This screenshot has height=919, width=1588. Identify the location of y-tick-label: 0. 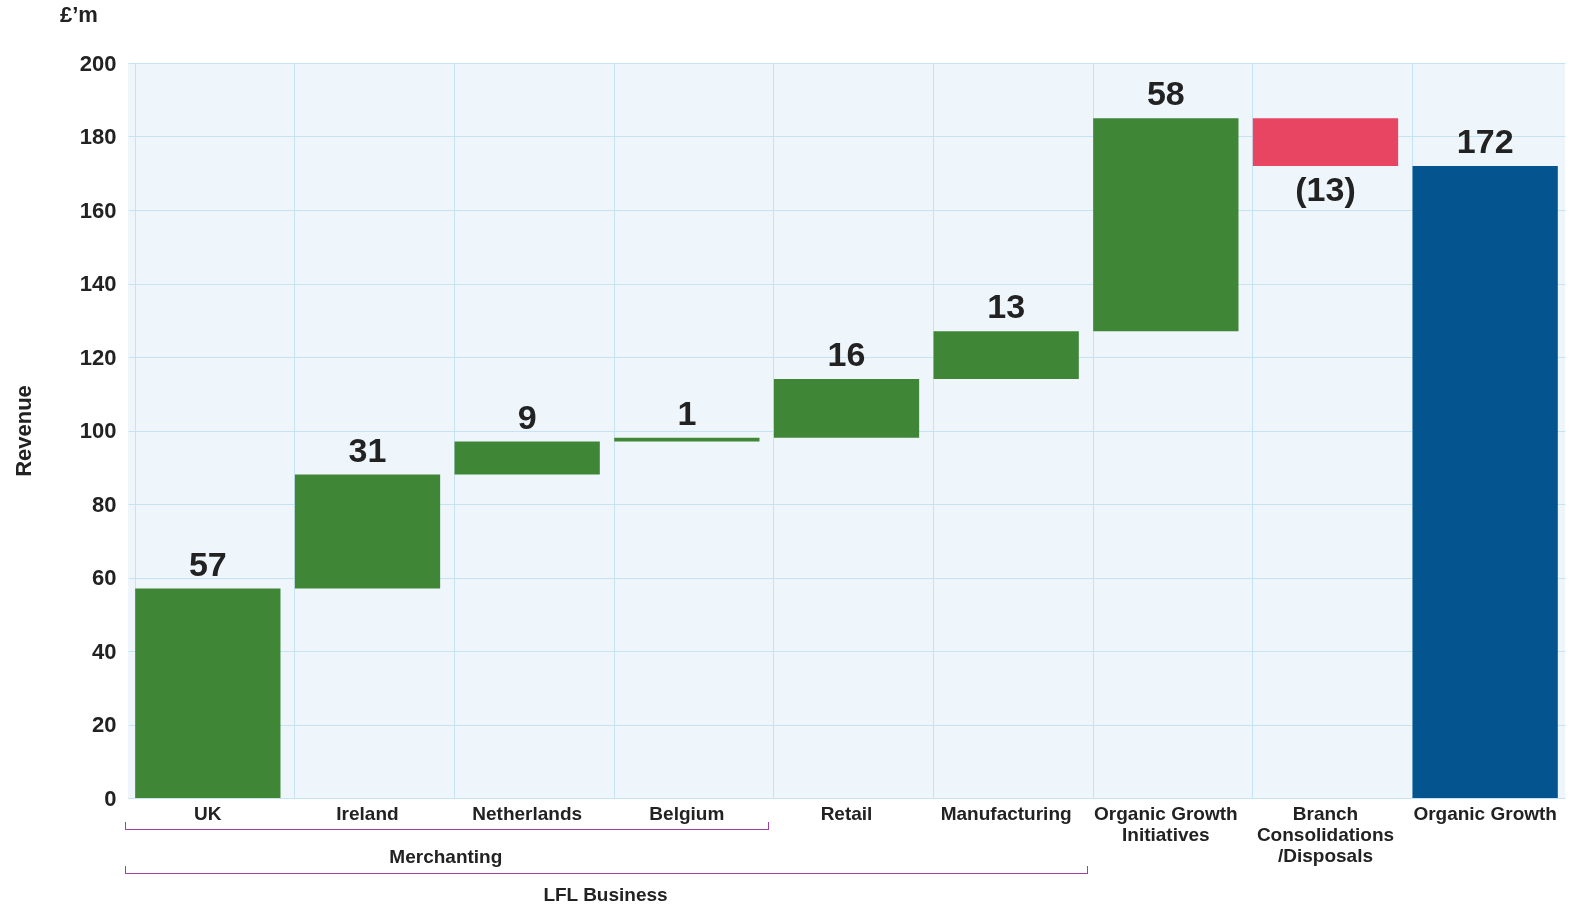
(110, 798).